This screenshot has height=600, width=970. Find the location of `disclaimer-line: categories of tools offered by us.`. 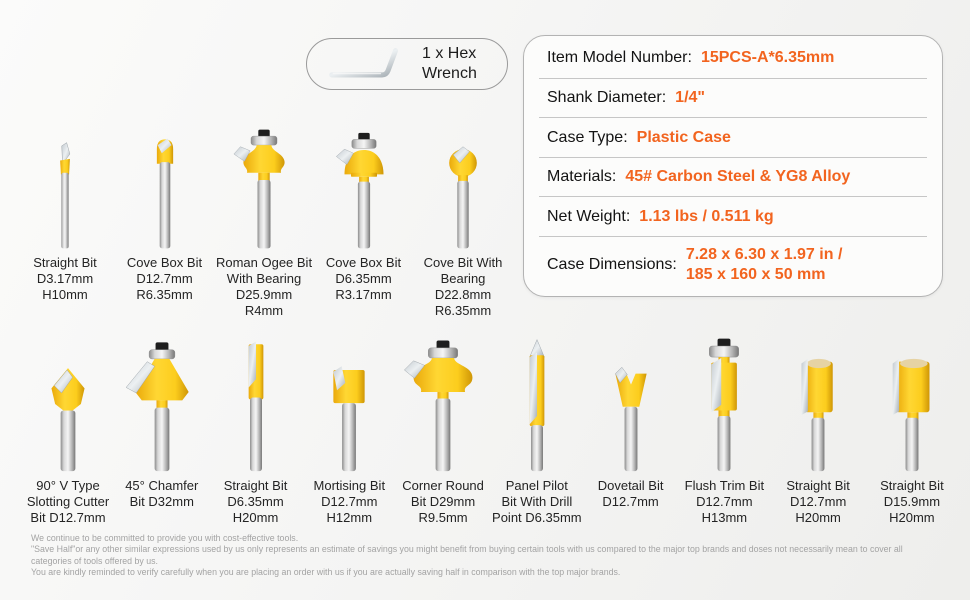

disclaimer-line: categories of tools offered by us. is located at coordinates (94, 560).